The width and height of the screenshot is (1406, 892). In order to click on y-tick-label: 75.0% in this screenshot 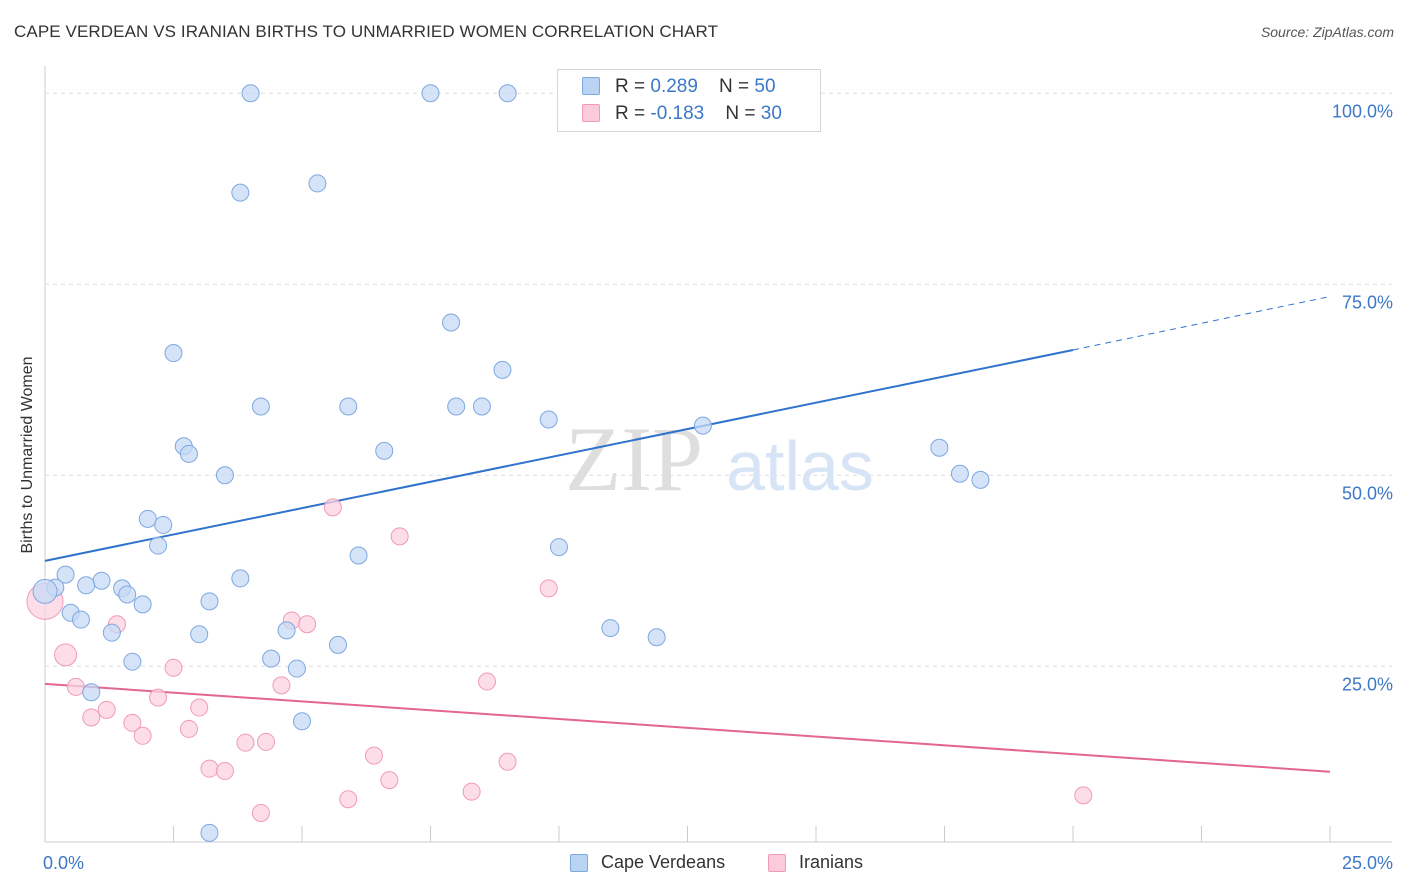, I will do `click(1367, 302)`.